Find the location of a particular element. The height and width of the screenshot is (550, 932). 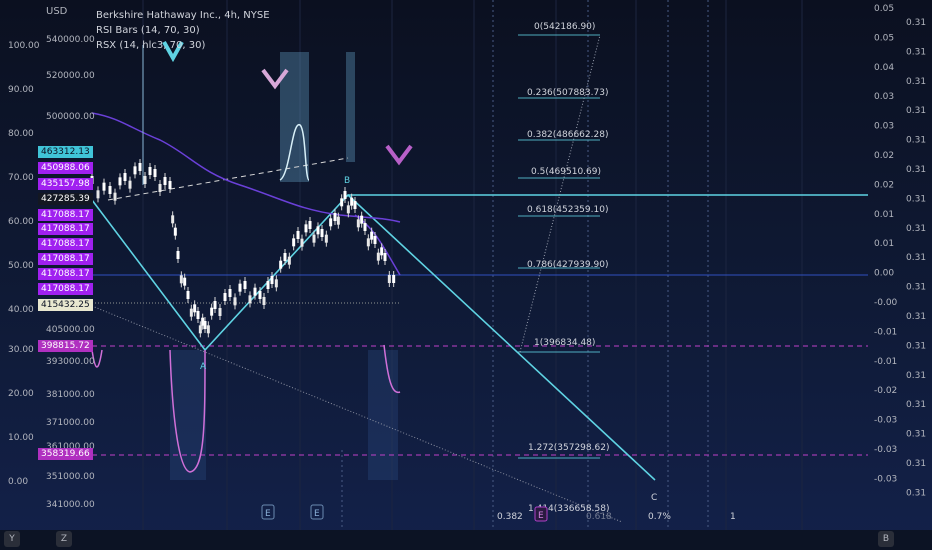

fib-level-label: 0.382(486662.28) is located at coordinates (567, 135).